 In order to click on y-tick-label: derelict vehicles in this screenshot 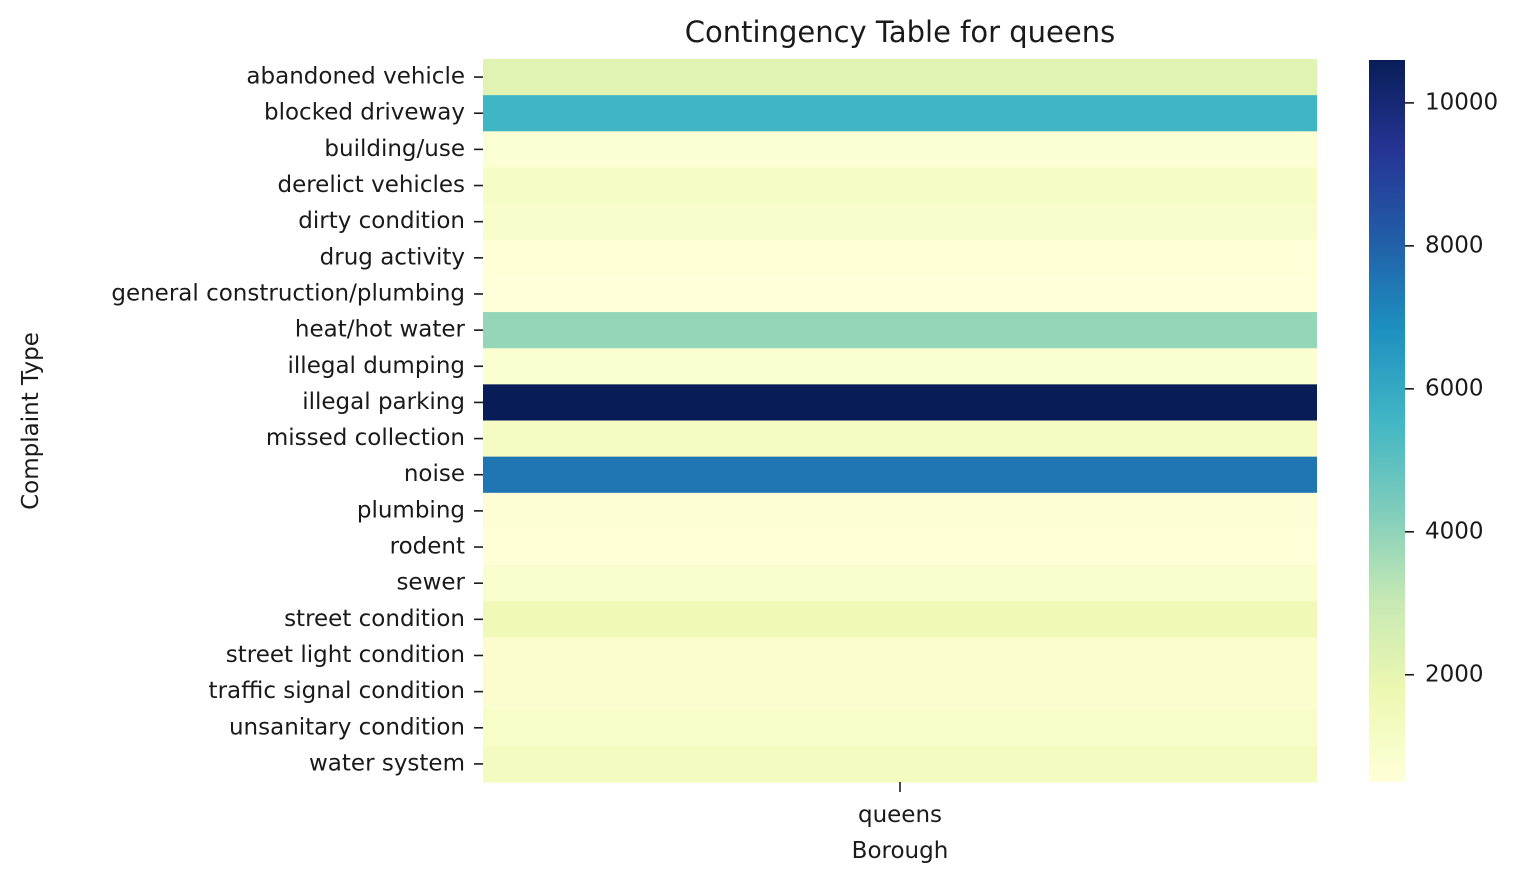, I will do `click(371, 185)`.